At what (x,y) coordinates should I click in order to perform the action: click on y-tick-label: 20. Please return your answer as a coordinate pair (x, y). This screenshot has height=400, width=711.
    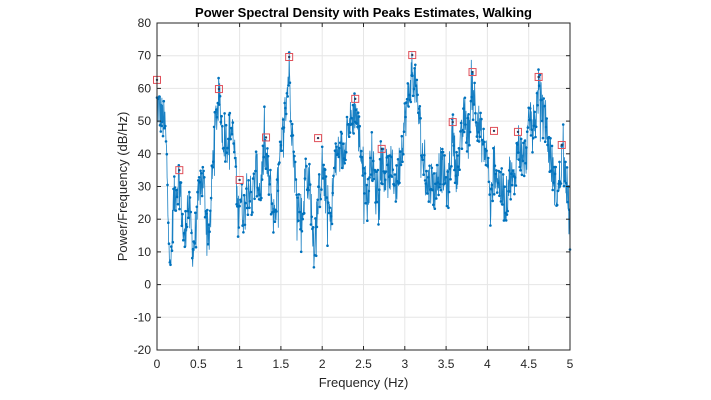
    Looking at the image, I should click on (145, 219).